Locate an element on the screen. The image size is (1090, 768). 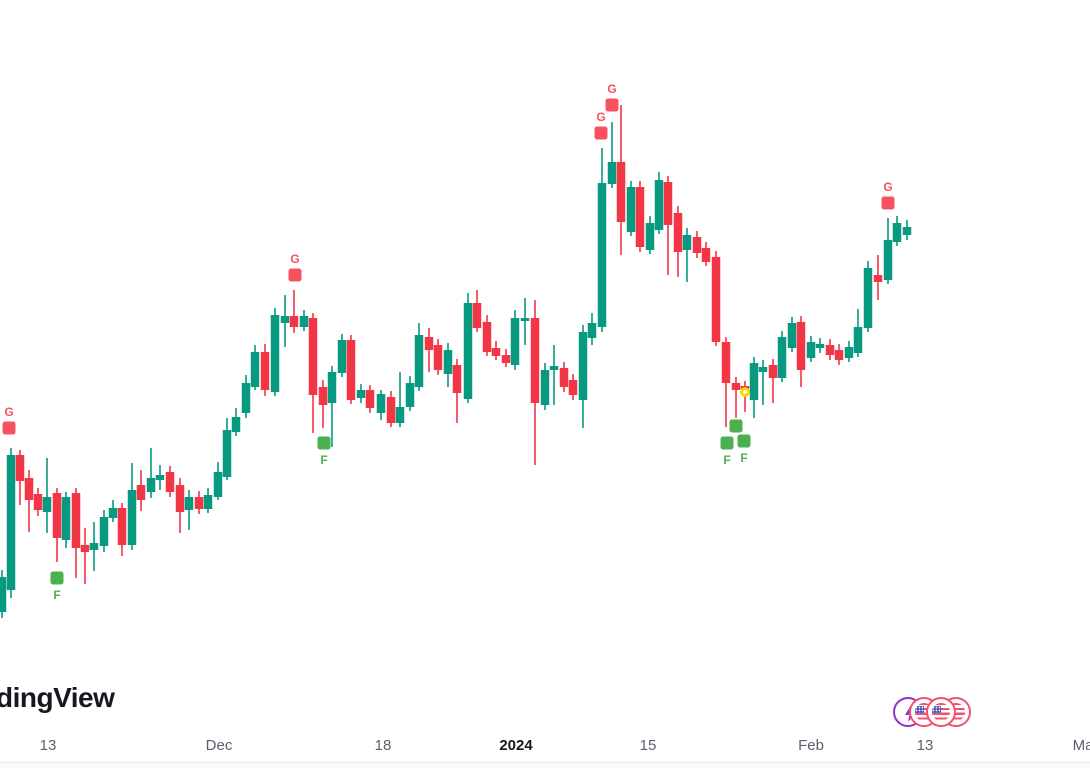
time-axis: 13 Dec 18 2024 15 Feb 13 Ma is located at coordinates (545, 748).